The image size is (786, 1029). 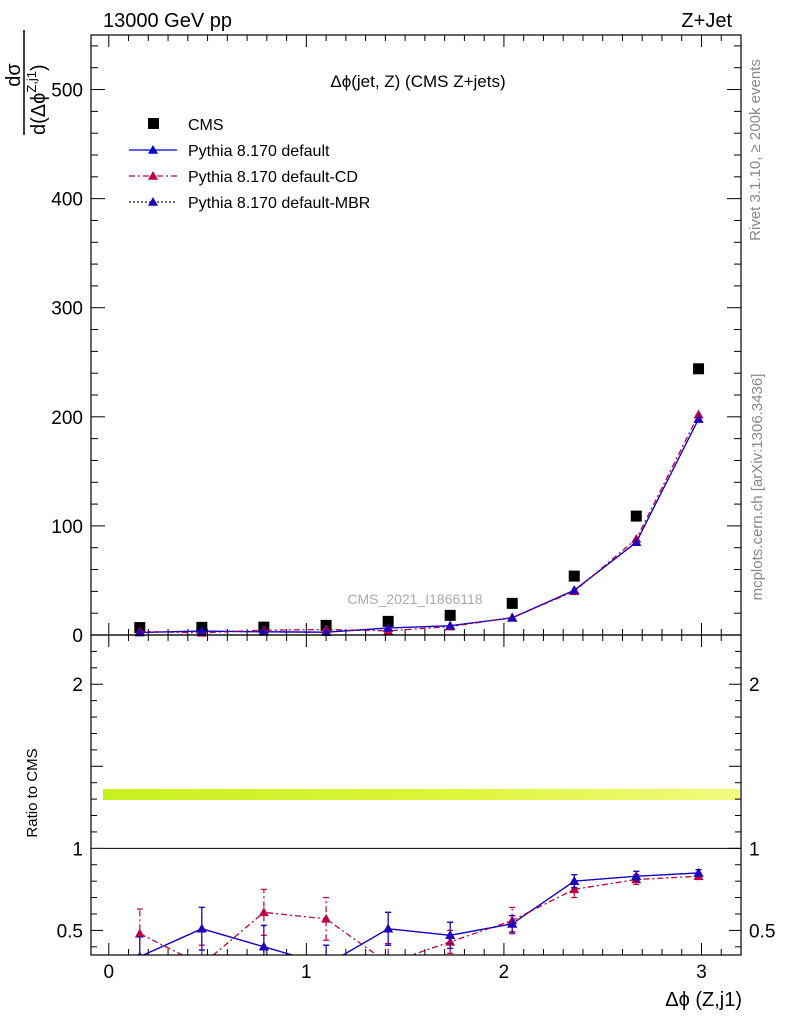 I want to click on main-y-tick-label: 200, so click(x=67, y=418).